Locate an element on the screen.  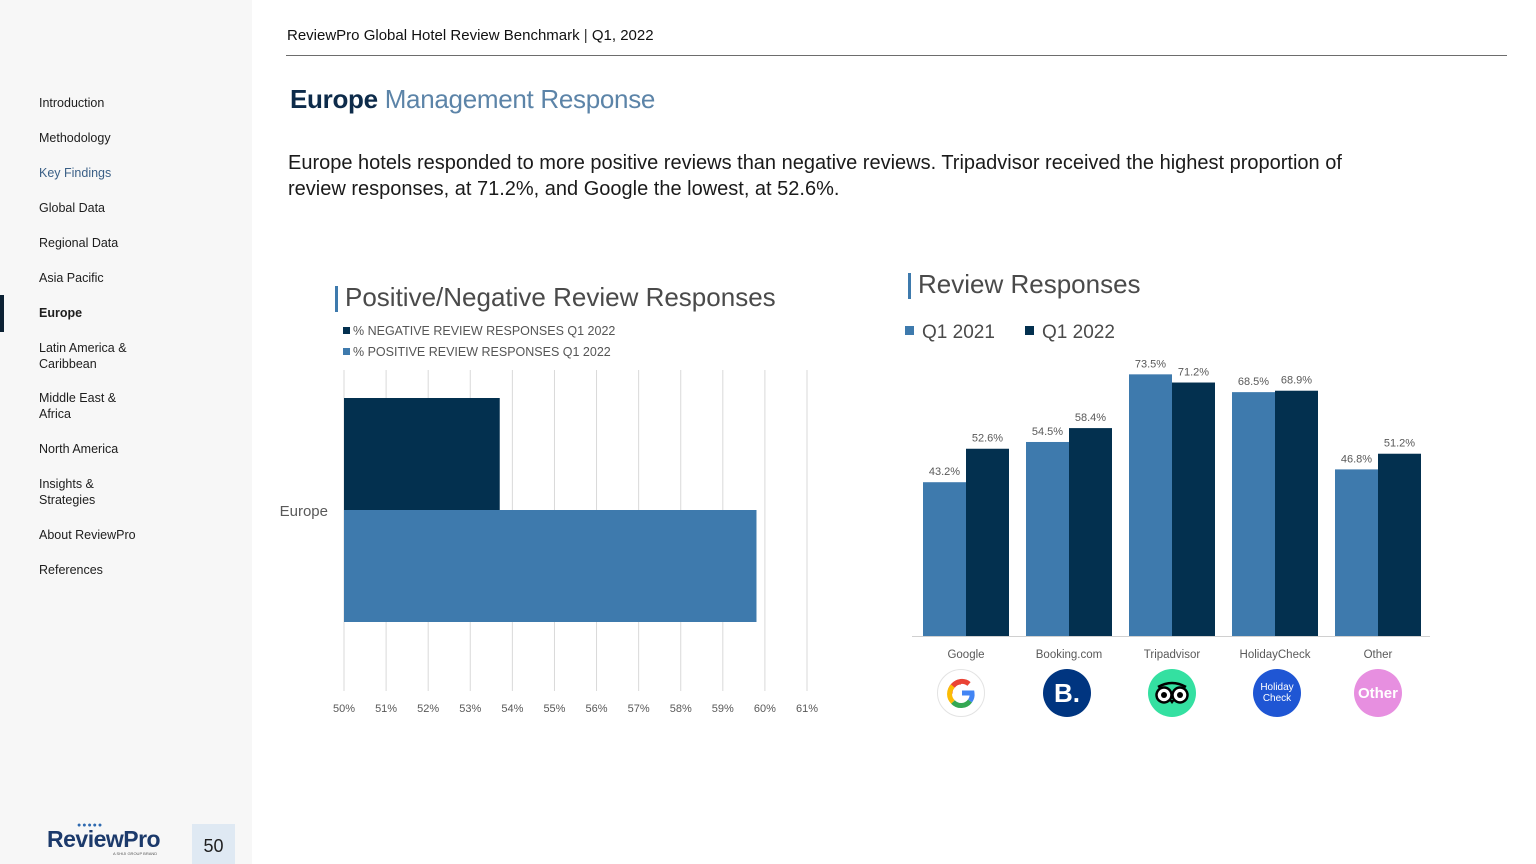
logo-text: ReviewPro is located at coordinates (104, 839).